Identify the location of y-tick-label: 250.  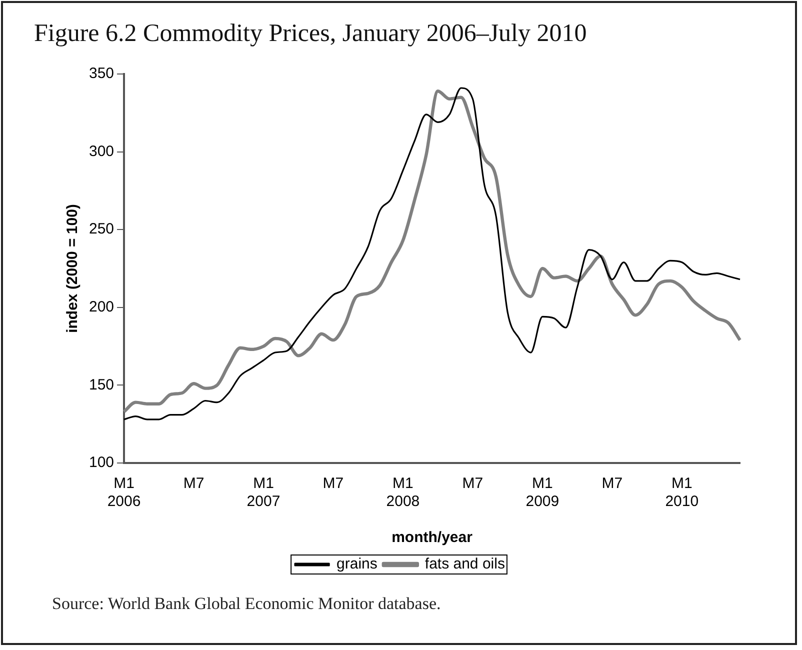
(101, 229).